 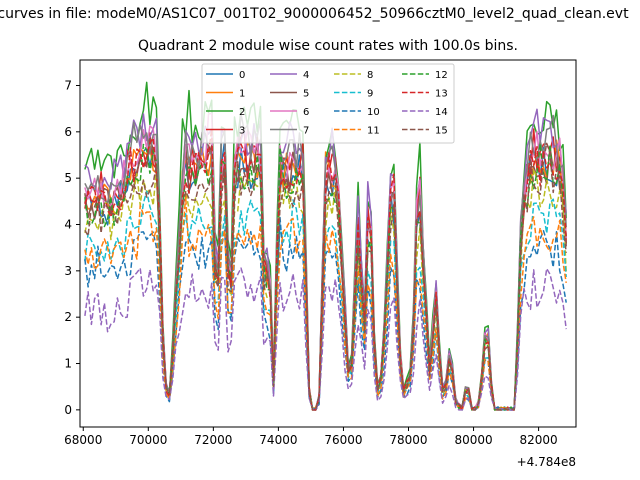 I want to click on legend-label-4: 4, so click(x=306, y=75).